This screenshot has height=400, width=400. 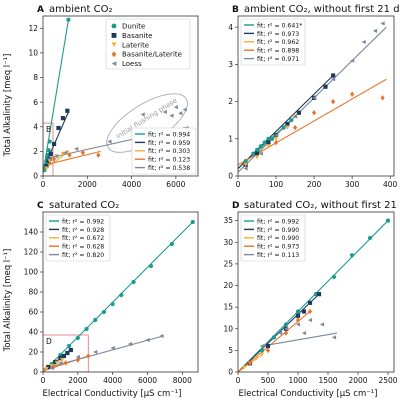 I want to click on material-legend-label: Basanite/Laterite, so click(x=152, y=55).